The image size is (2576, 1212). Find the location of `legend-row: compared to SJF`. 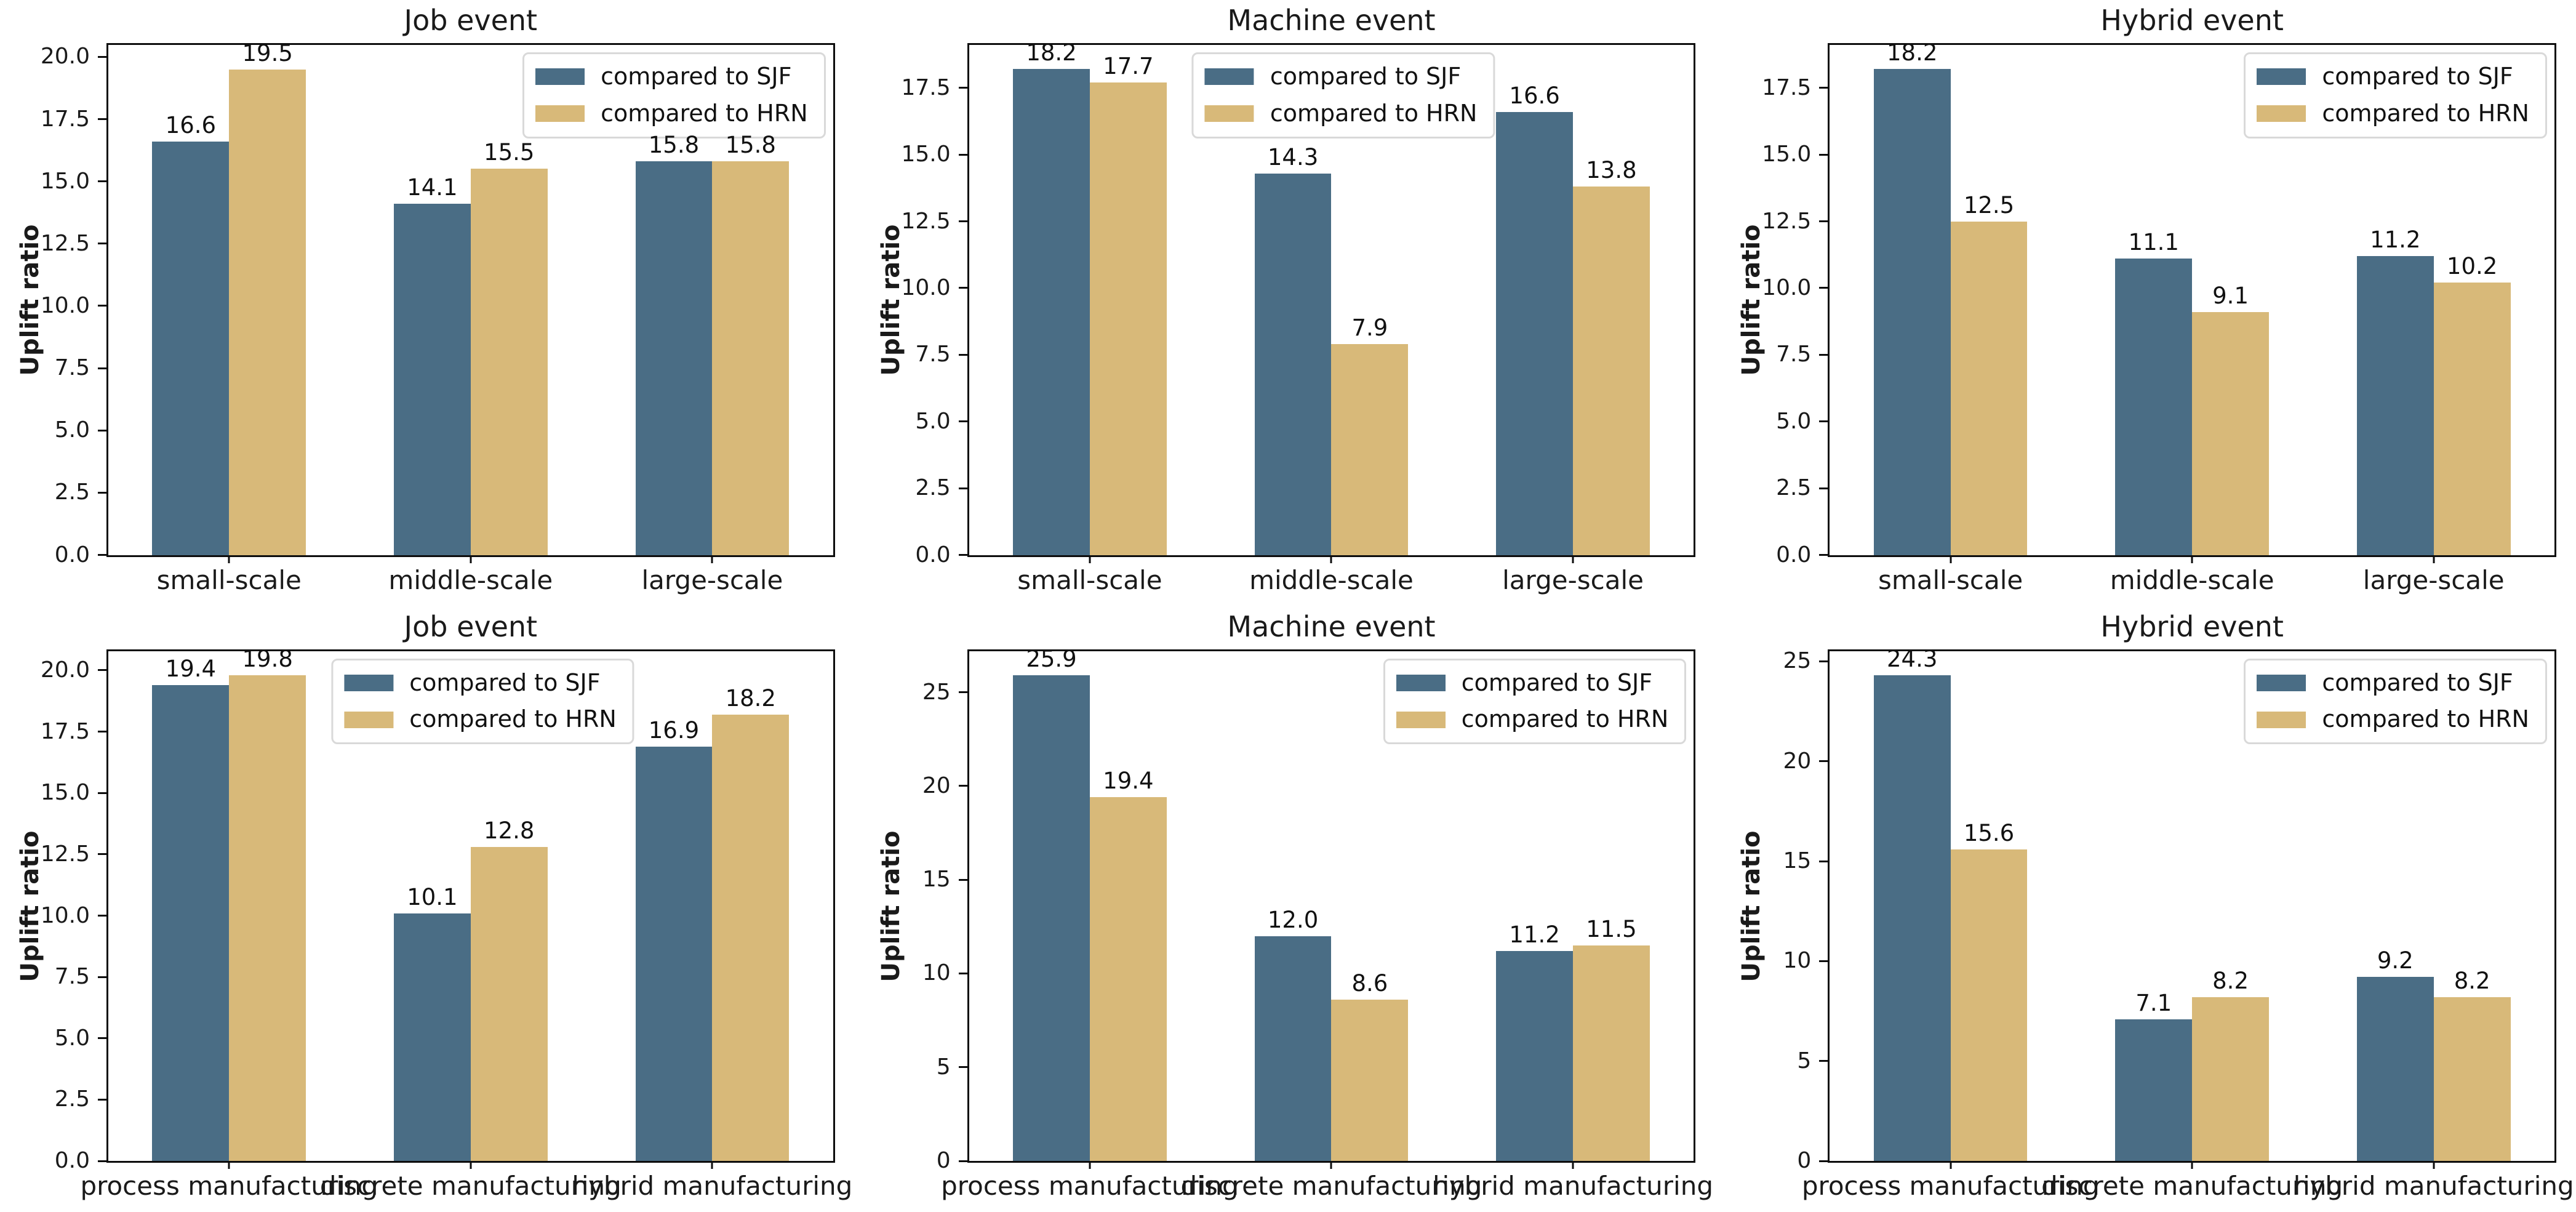

legend-row: compared to SJF is located at coordinates (1532, 683).